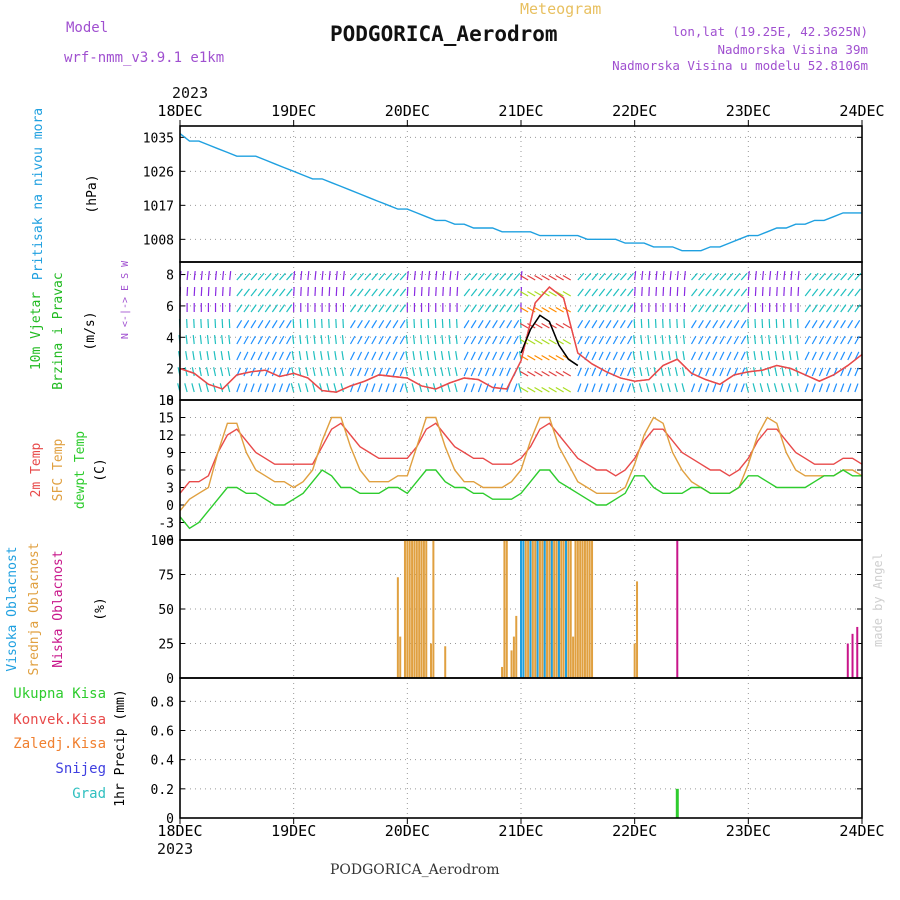  What do you see at coordinates (36, 331) in the screenshot?
I see `wind-axis-title: 10m Vjetar` at bounding box center [36, 331].